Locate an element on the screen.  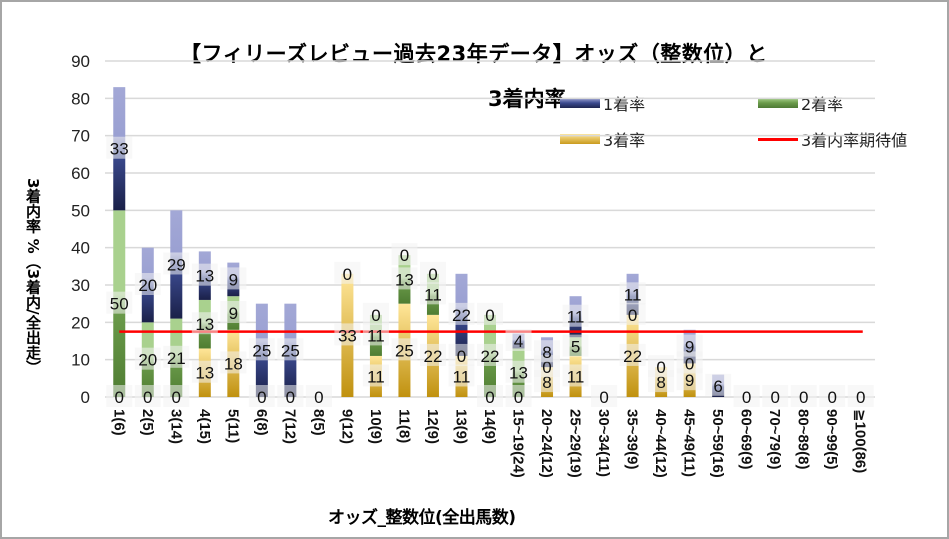
data-label: 18 is located at coordinates (233, 363).